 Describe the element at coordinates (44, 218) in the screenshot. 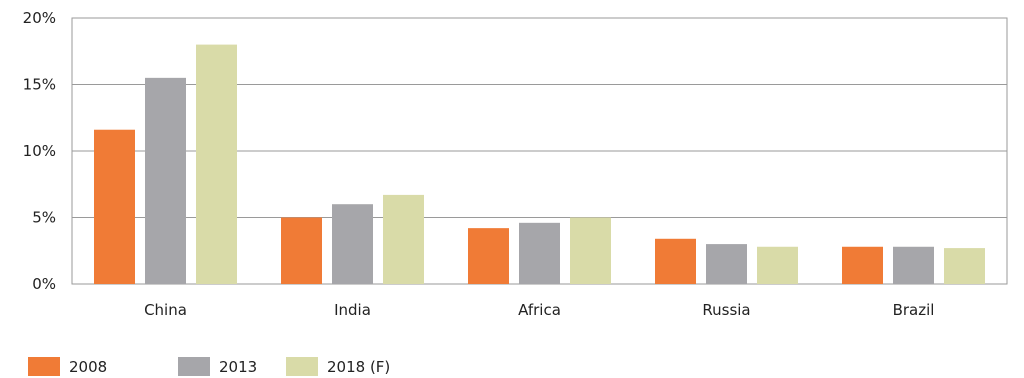

I see `y-tick-label: 5%` at that location.